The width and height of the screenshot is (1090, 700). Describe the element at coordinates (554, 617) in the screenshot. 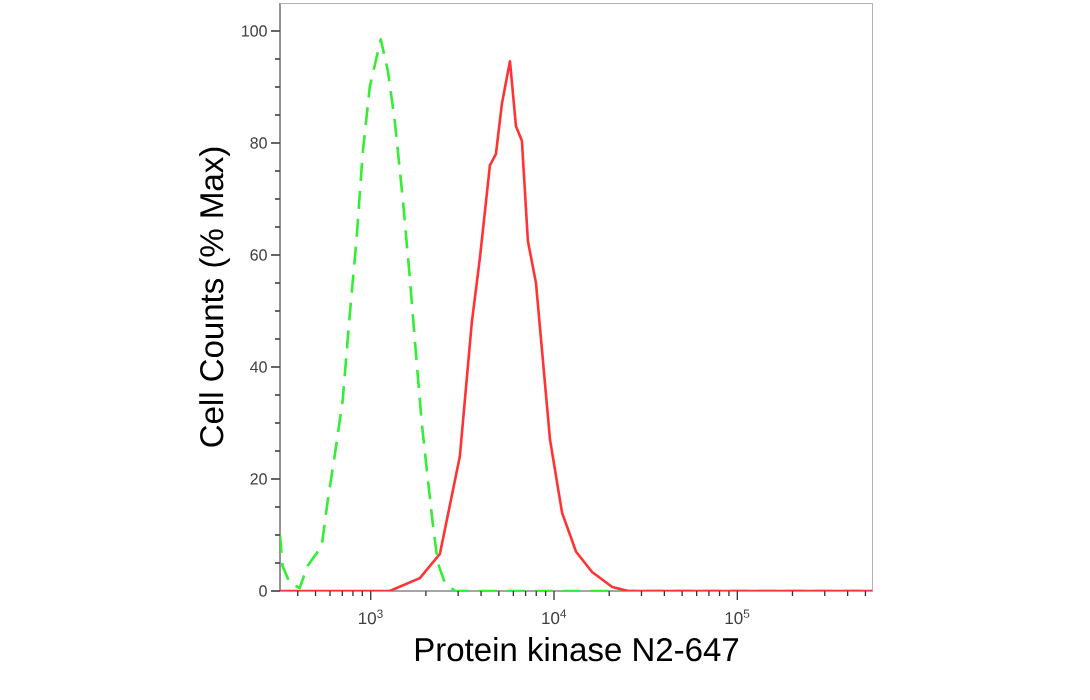

I see `x-tick-label: 10$^{4}$` at that location.